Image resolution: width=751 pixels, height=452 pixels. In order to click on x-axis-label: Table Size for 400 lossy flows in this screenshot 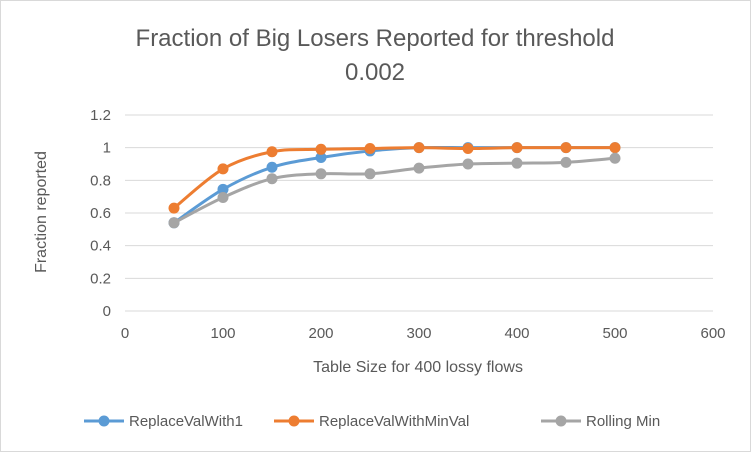, I will do `click(418, 367)`.